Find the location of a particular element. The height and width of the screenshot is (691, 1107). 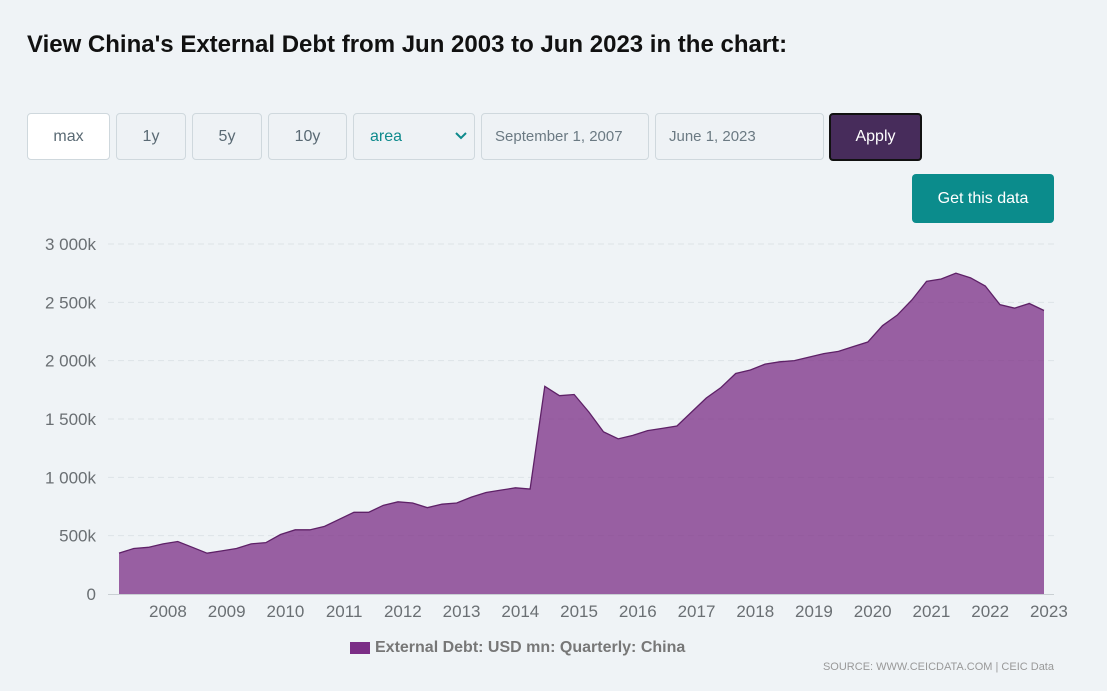

y-tick-label: 2 500k is located at coordinates (71, 302).